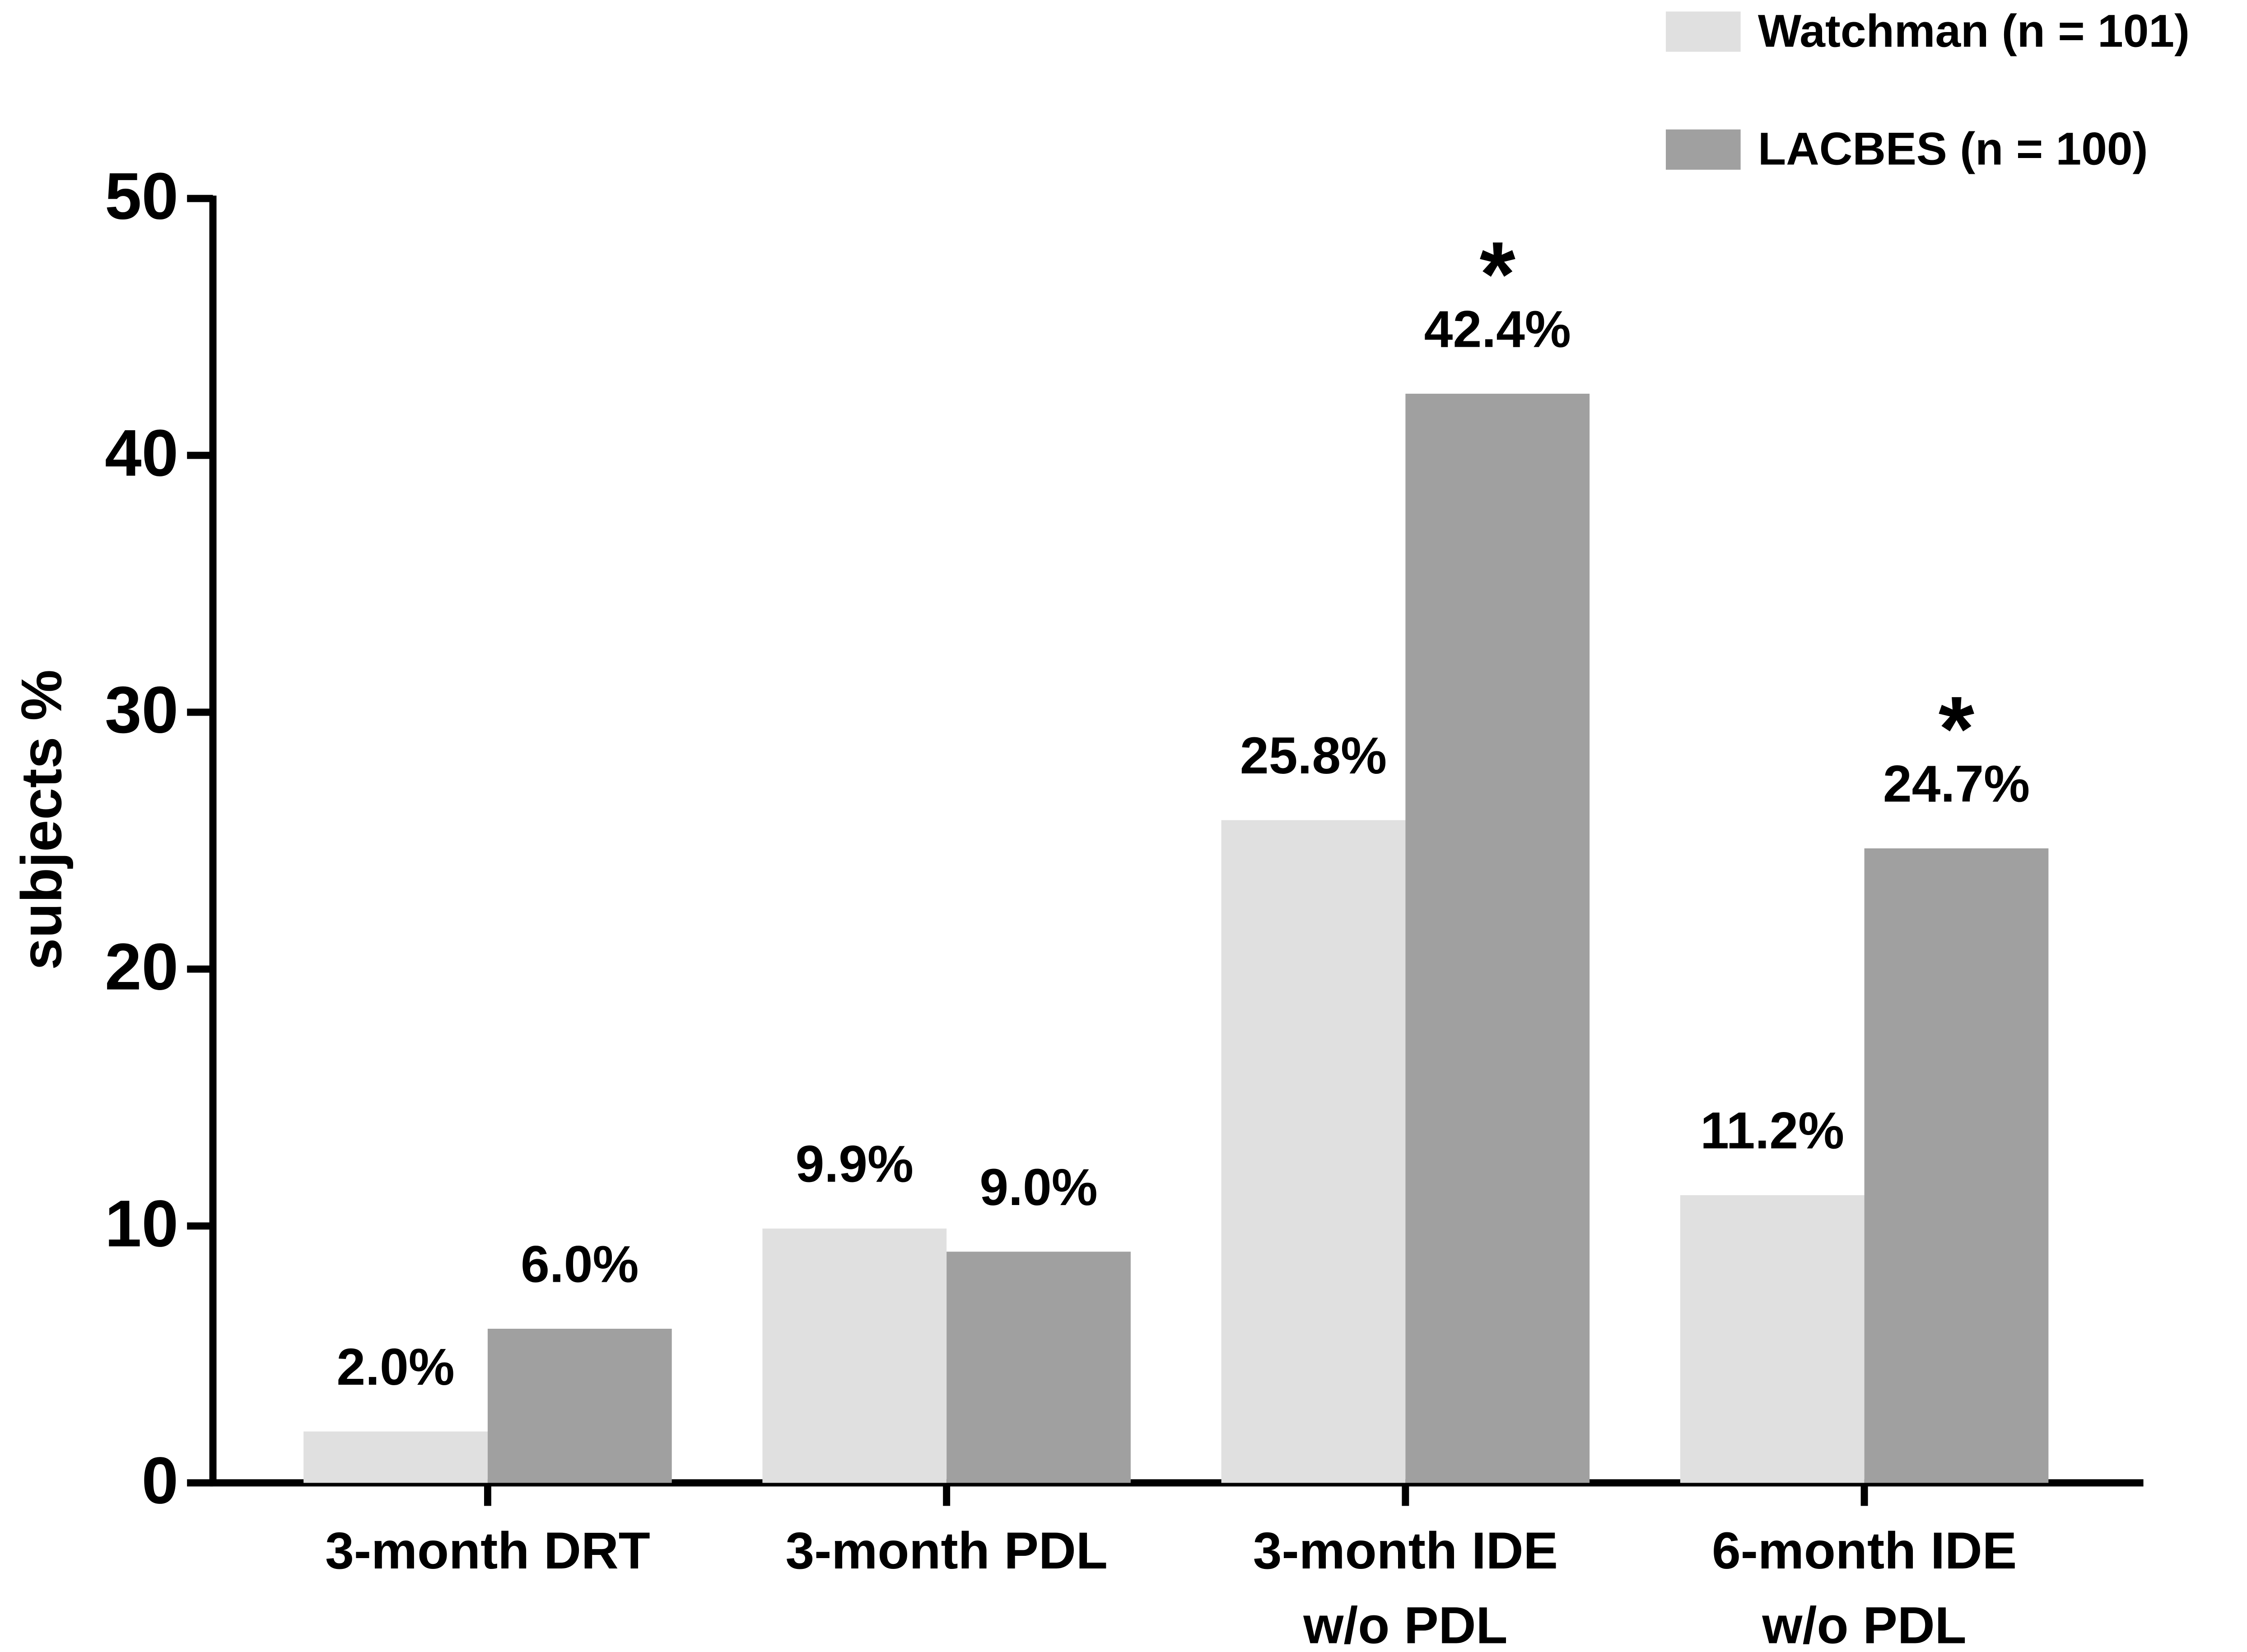 Image resolution: width=2247 pixels, height=1652 pixels. Describe the element at coordinates (488, 1551) in the screenshot. I see `x-tick-label: 3-month DRT` at that location.